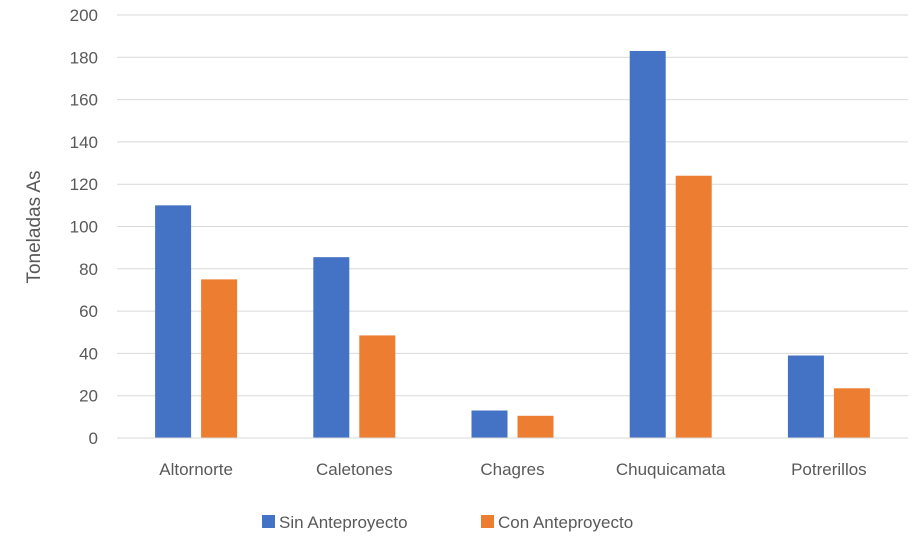 The height and width of the screenshot is (537, 923). Describe the element at coordinates (331, 347) in the screenshot. I see `bar-sin-caletones` at that location.